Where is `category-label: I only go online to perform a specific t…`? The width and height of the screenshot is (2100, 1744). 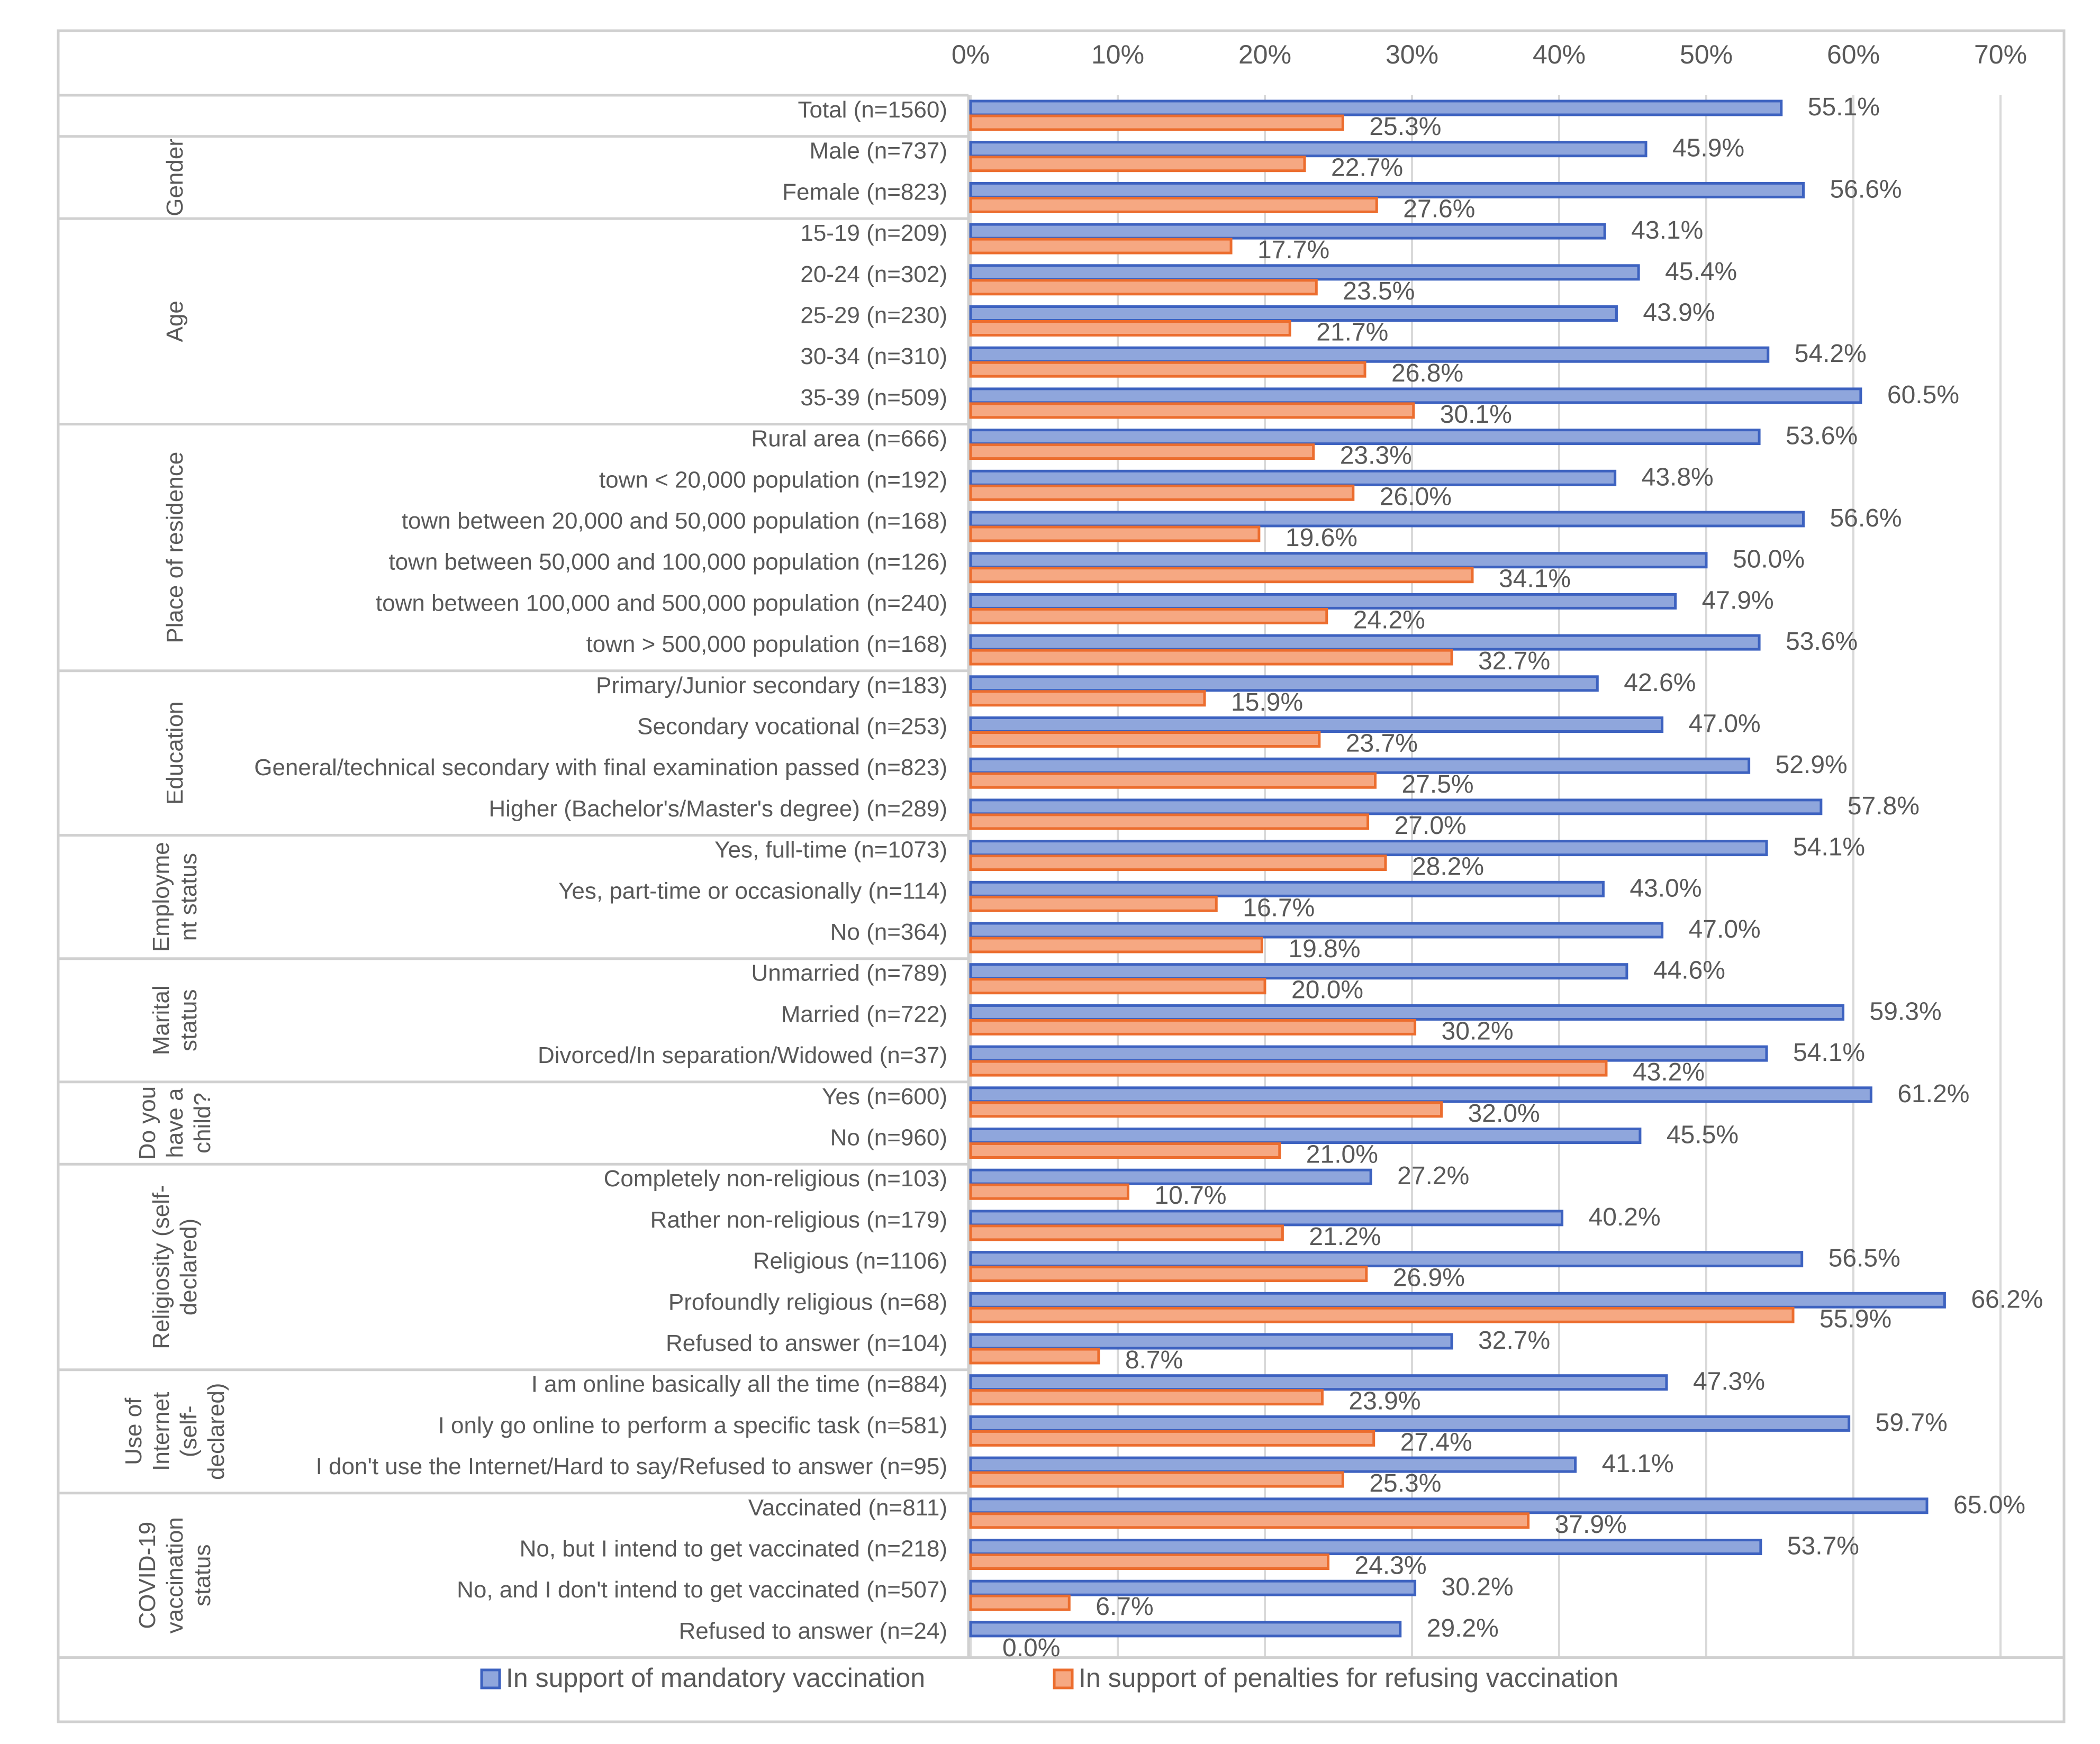 category-label: I only go online to perform a specific t… is located at coordinates (692, 1425).